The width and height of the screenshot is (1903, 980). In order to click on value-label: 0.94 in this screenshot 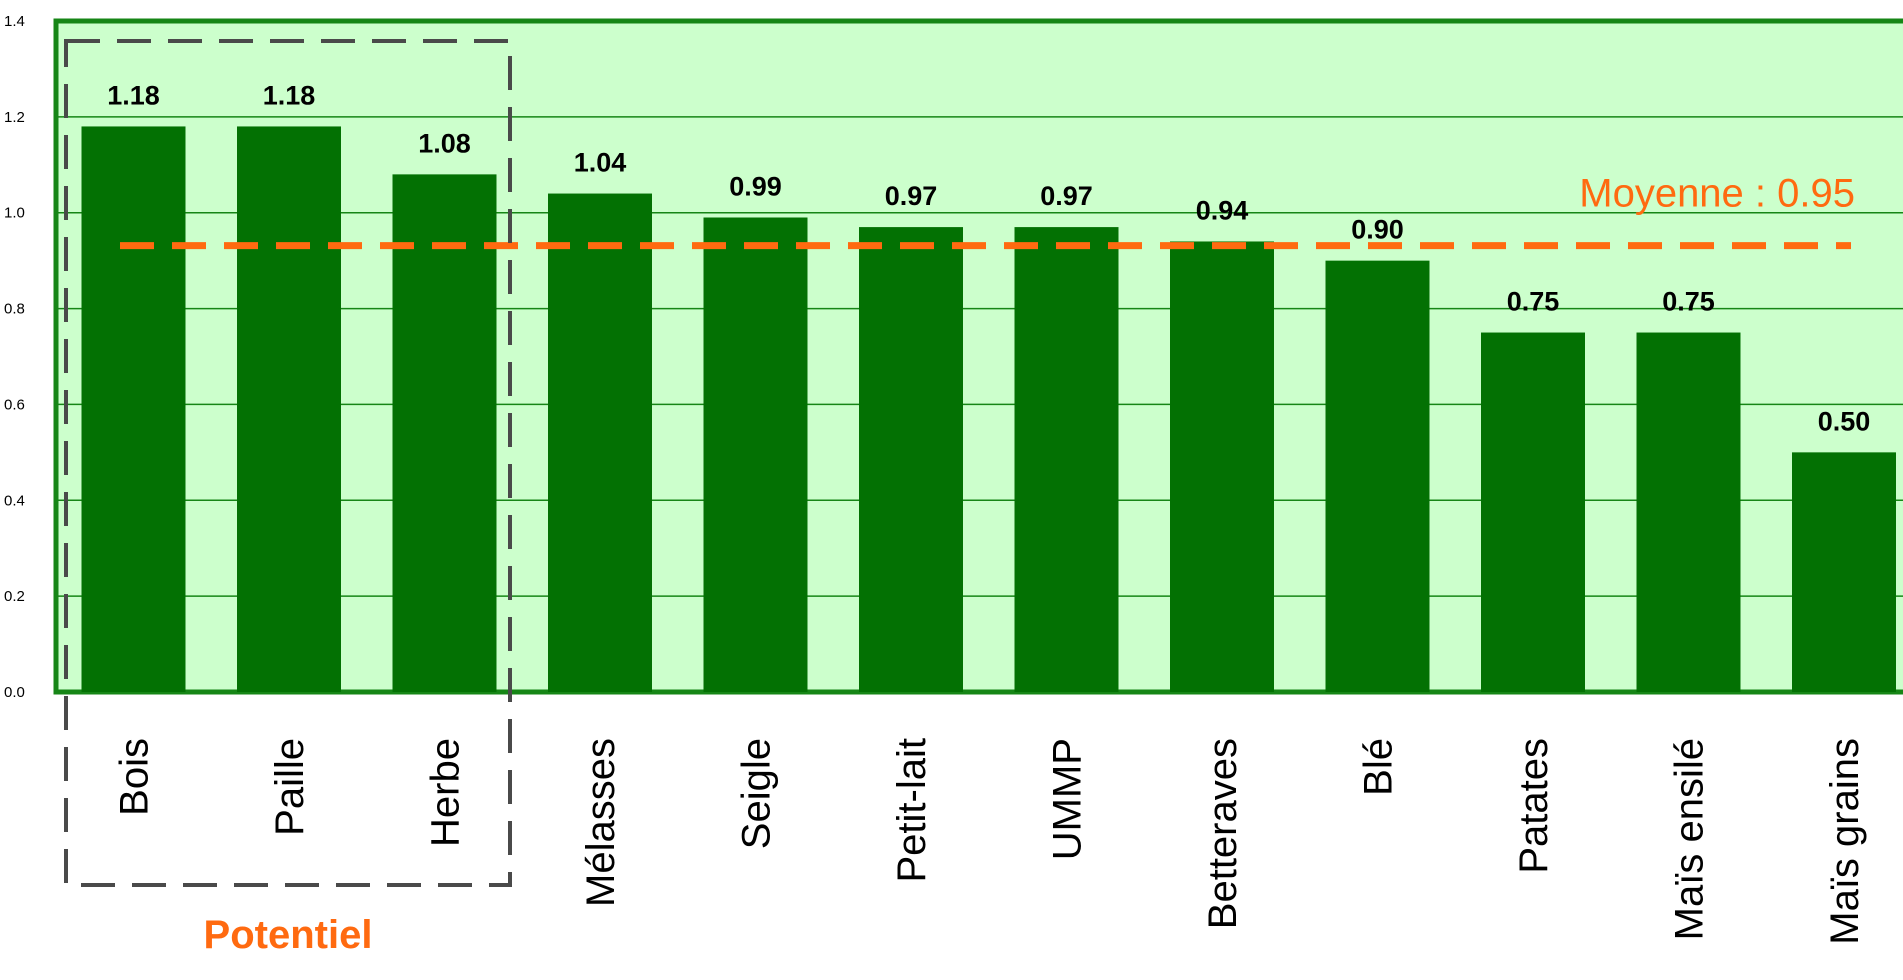, I will do `click(1222, 210)`.